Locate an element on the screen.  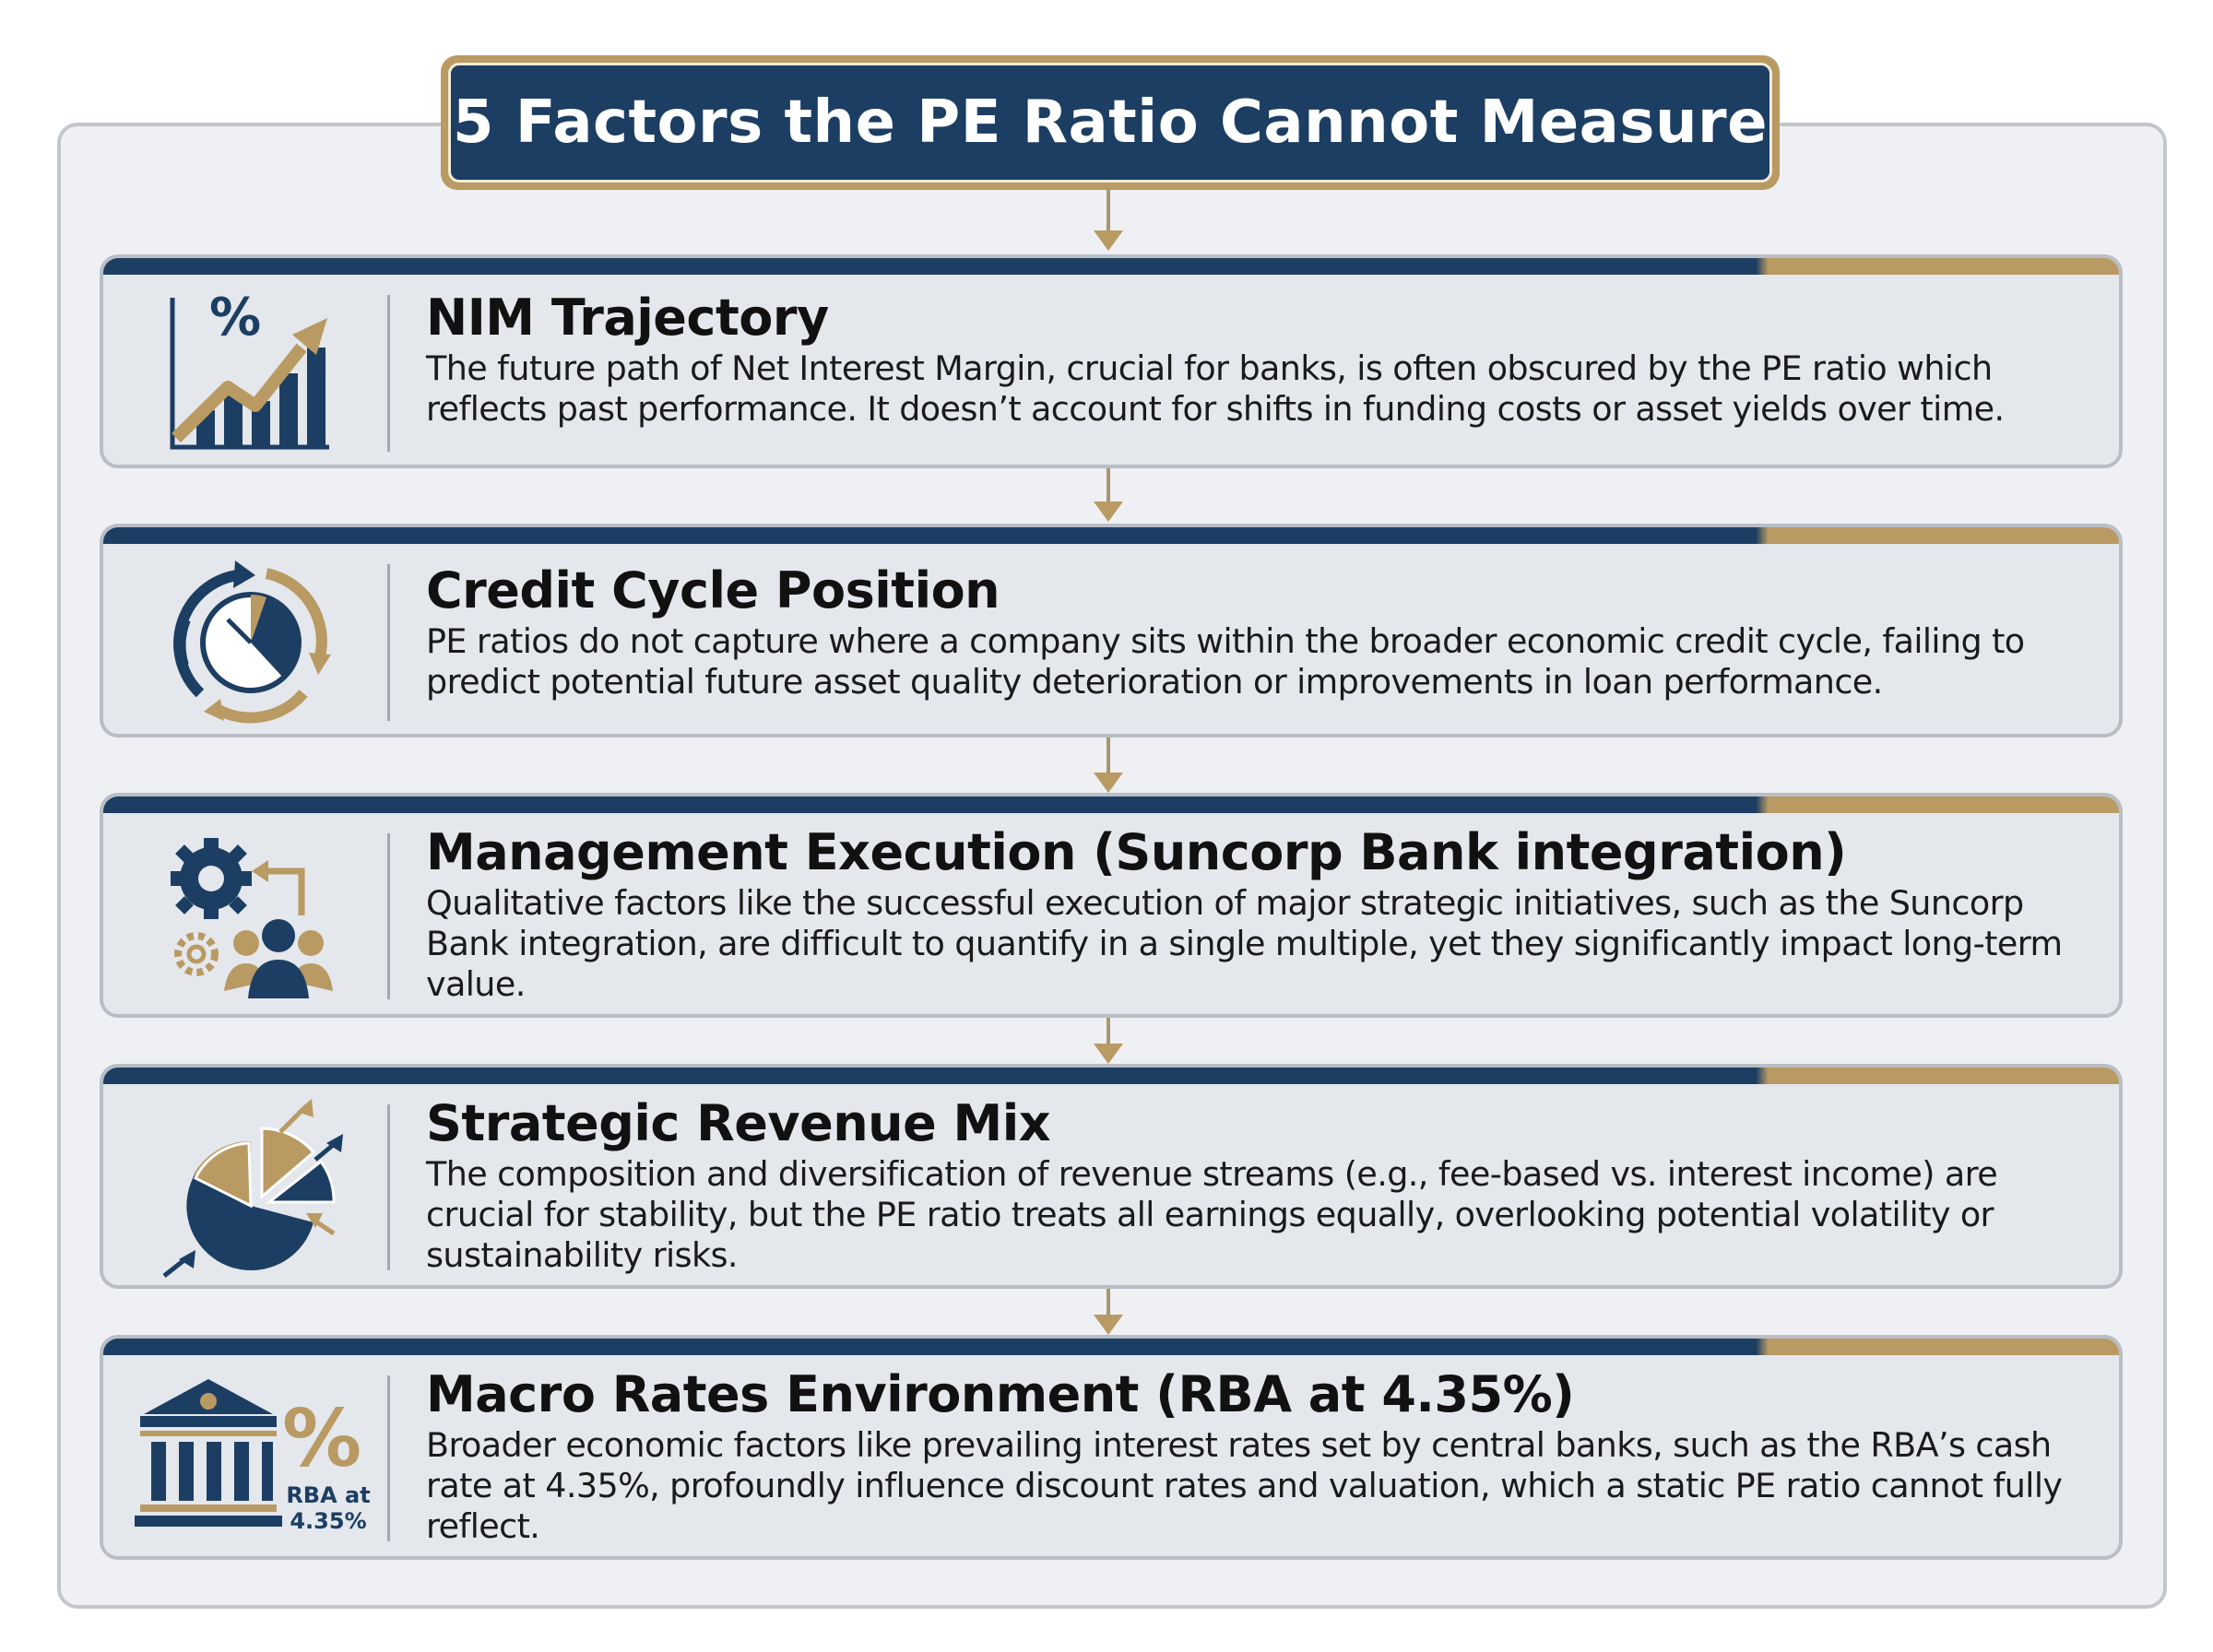
factor-heading: NIM Trajectory is located at coordinates (627, 318).